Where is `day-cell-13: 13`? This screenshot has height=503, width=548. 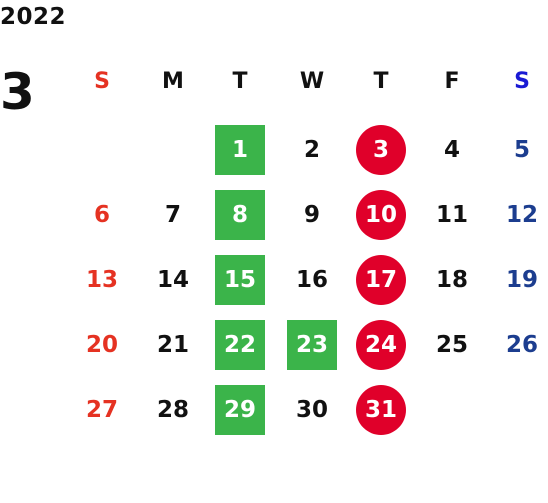 day-cell-13: 13 is located at coordinates (102, 280).